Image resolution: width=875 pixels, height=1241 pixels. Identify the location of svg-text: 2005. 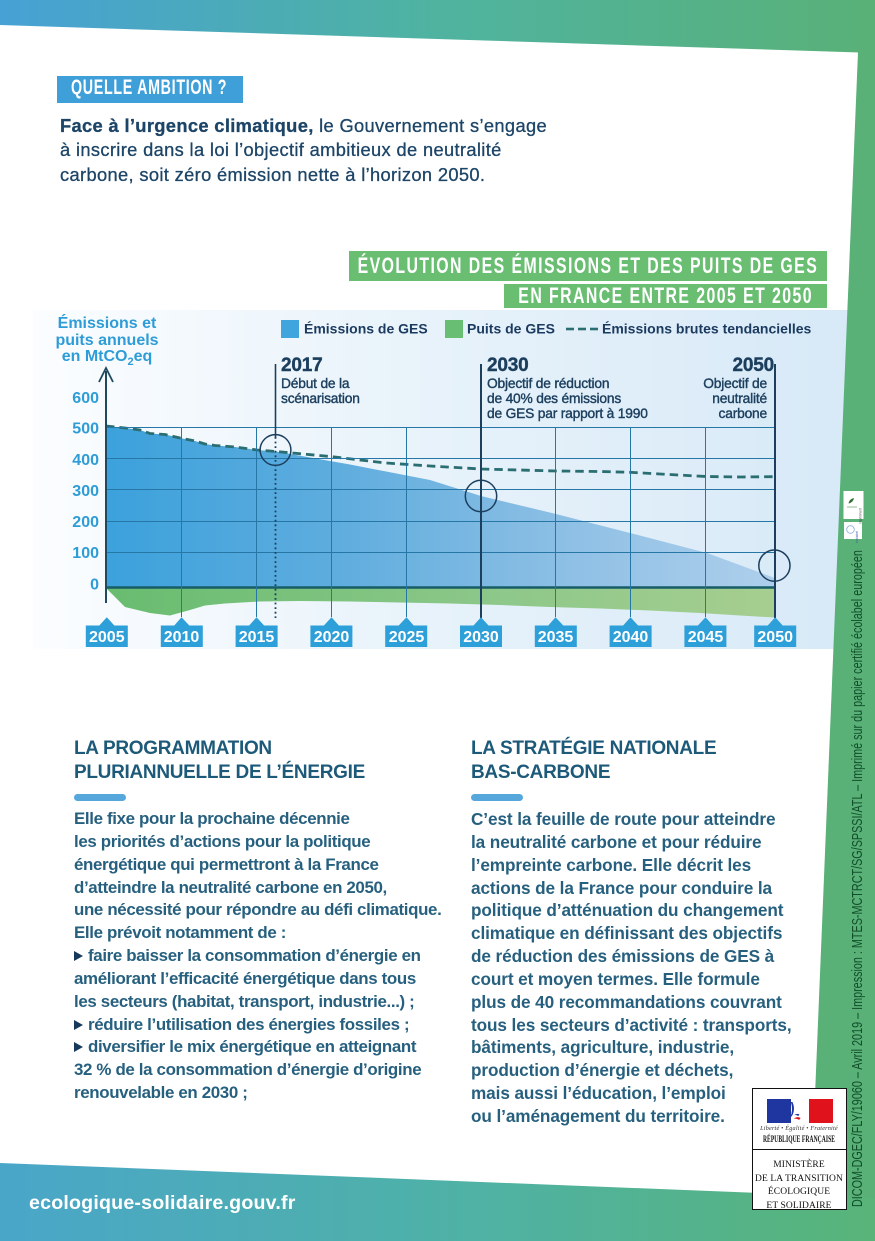
(107, 637).